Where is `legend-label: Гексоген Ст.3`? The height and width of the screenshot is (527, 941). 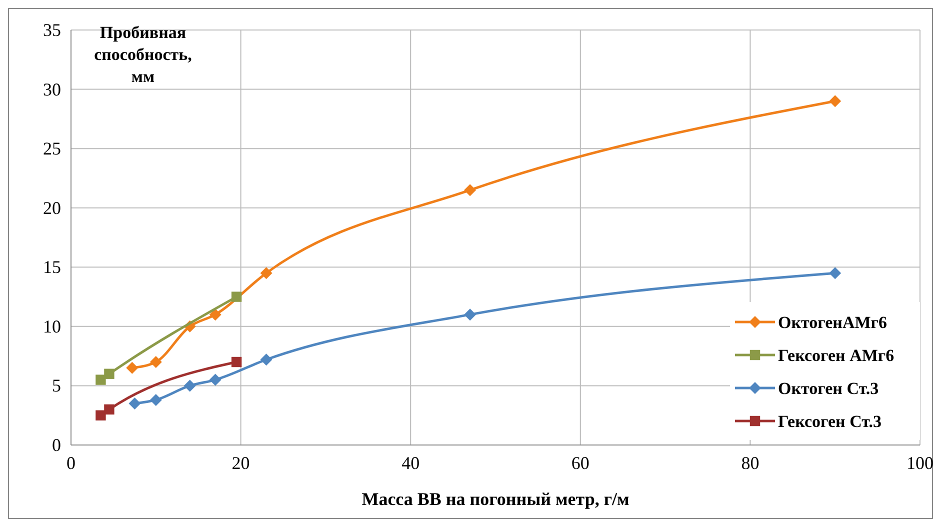 legend-label: Гексоген Ст.3 is located at coordinates (830, 421).